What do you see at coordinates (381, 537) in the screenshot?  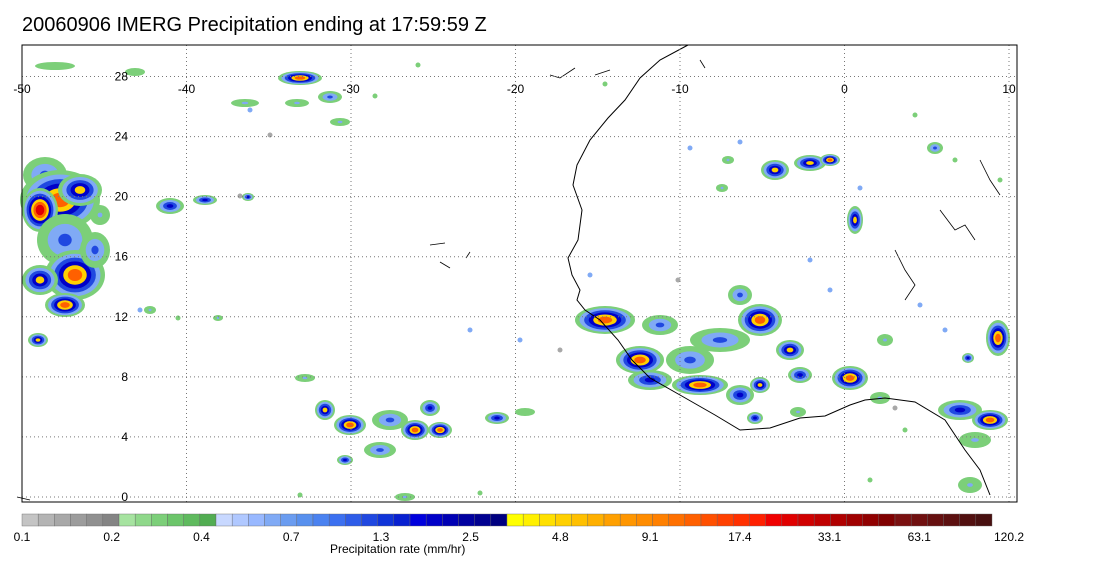 I see `colorbar-tick-label: 1.3` at bounding box center [381, 537].